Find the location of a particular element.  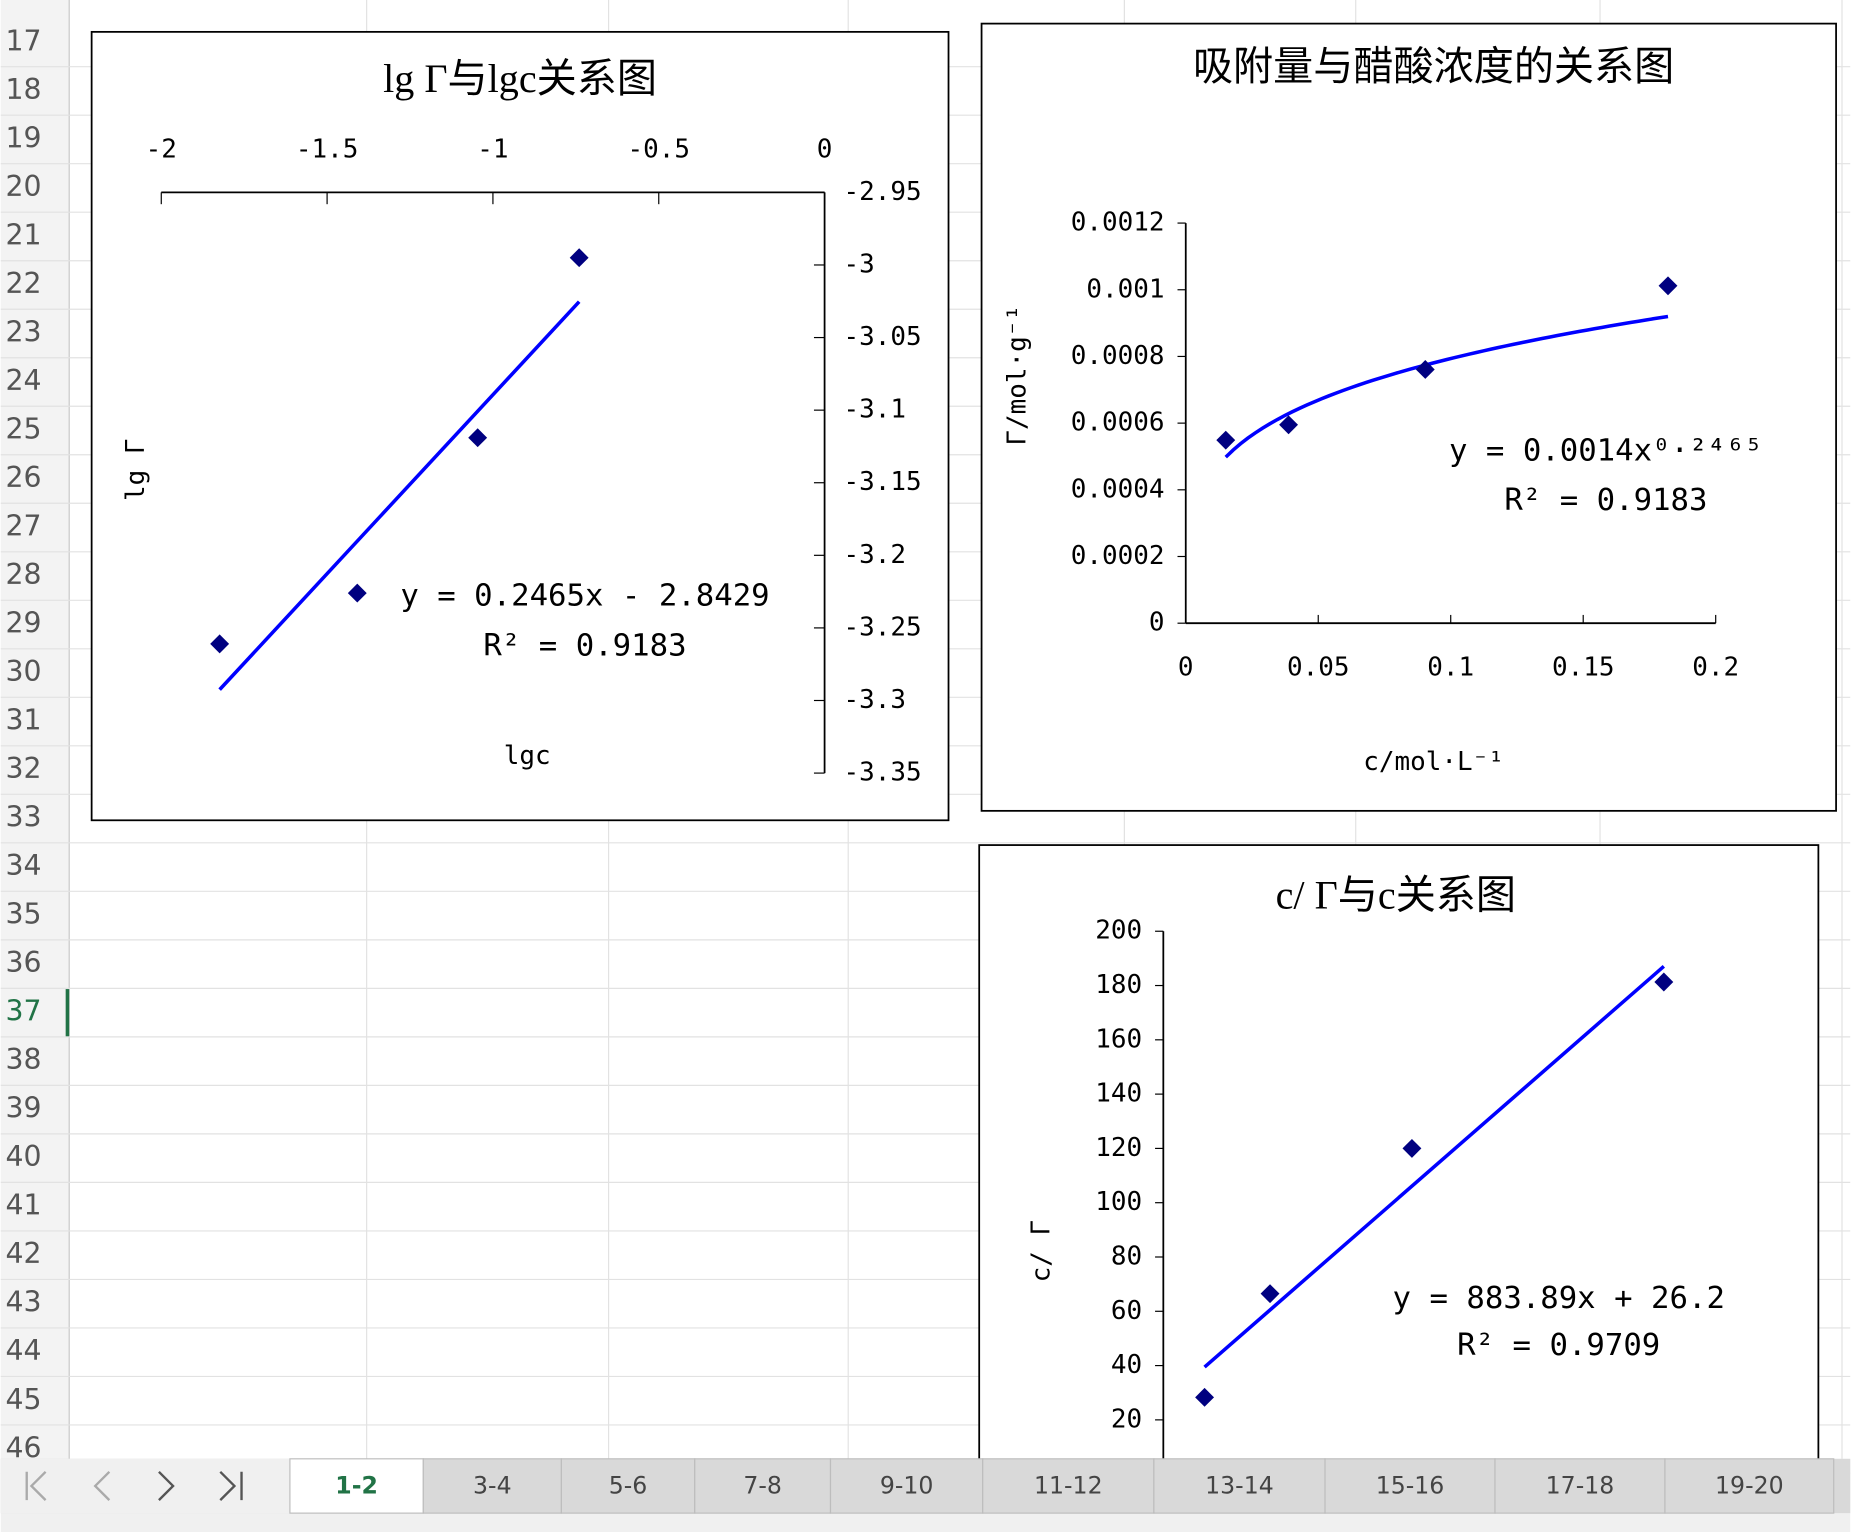

sheet-tab-label: 19-20 is located at coordinates (1749, 1486).